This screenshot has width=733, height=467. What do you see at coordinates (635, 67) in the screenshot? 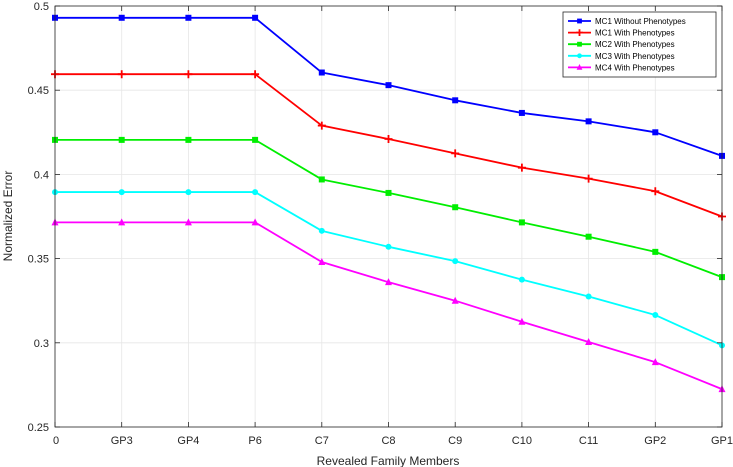
I see `legend-label: MC4 With Phenotypes` at bounding box center [635, 67].